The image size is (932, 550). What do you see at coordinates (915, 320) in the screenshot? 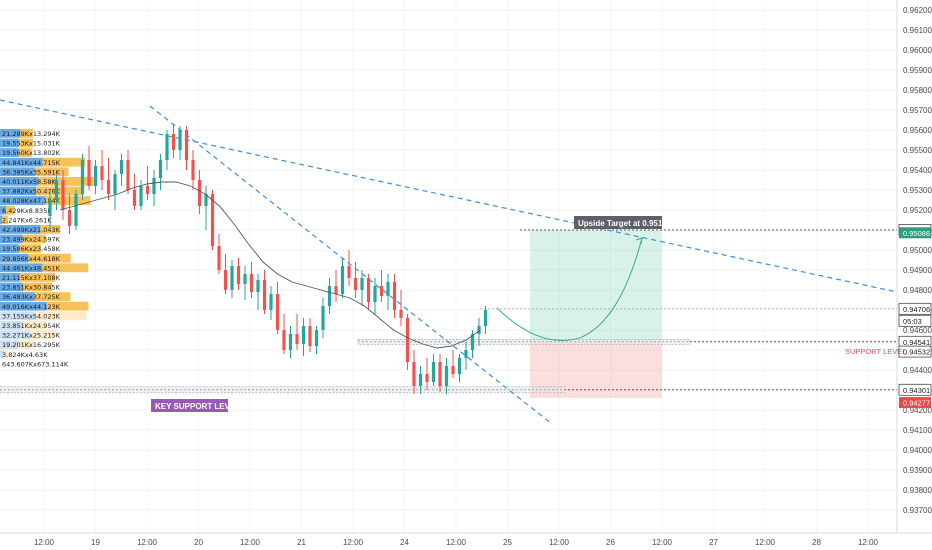
I see `price-tag-countdown` at bounding box center [915, 320].